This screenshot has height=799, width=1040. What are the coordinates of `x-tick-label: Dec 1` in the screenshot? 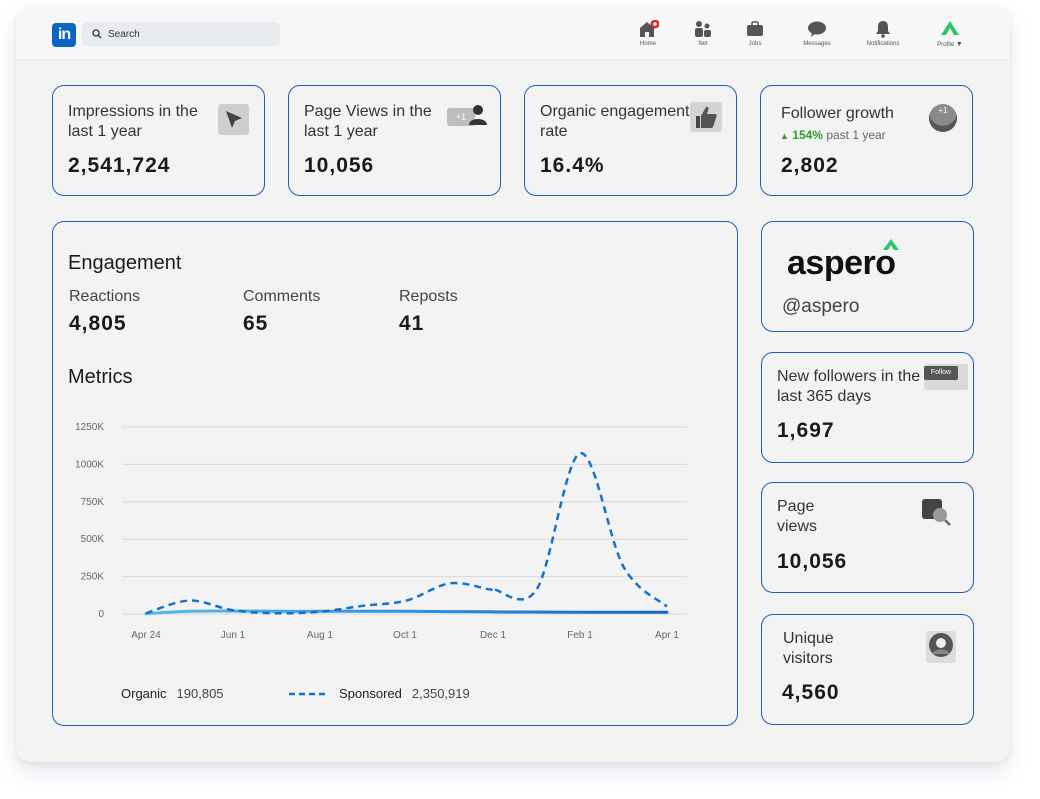 It's located at (493, 635).